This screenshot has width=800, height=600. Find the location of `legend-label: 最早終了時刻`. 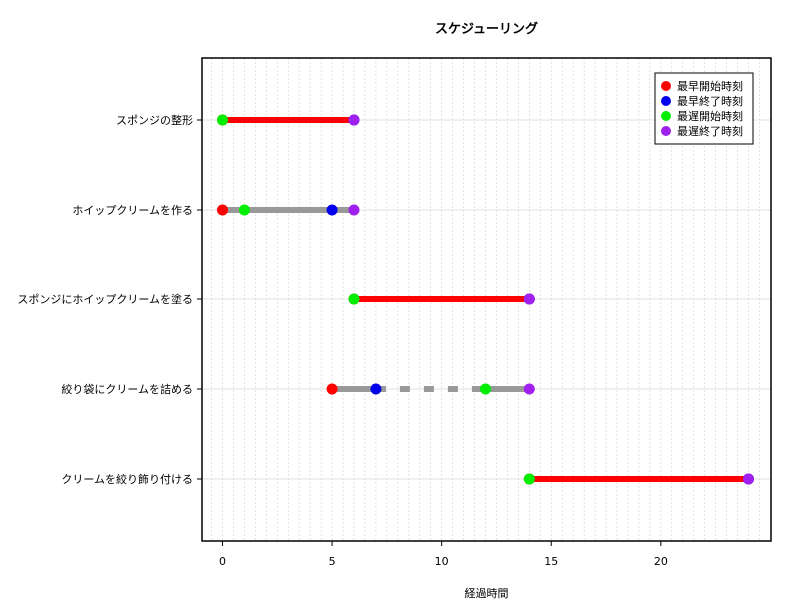

legend-label: 最早終了時刻 is located at coordinates (710, 101).